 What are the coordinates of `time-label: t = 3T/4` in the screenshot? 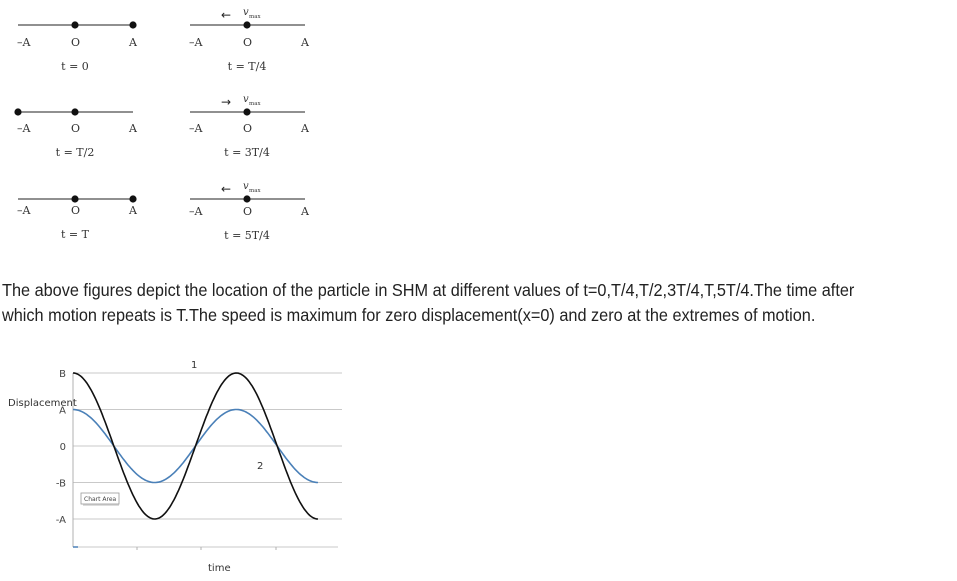 It's located at (247, 152).